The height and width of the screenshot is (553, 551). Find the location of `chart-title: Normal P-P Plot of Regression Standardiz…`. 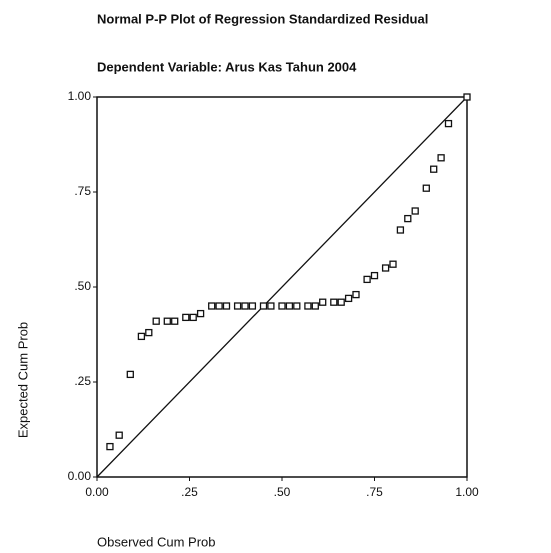

chart-title: Normal P-P Plot of Regression Standardiz… is located at coordinates (262, 18).